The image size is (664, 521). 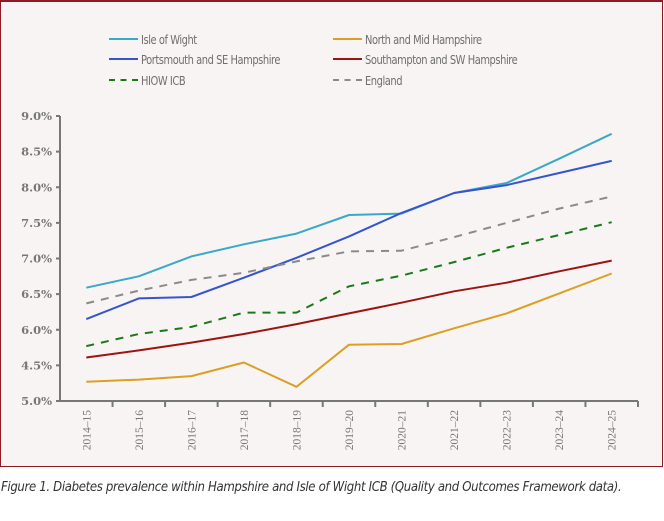 What do you see at coordinates (297, 430) in the screenshot?
I see `x-tick-label: 2018–19` at bounding box center [297, 430].